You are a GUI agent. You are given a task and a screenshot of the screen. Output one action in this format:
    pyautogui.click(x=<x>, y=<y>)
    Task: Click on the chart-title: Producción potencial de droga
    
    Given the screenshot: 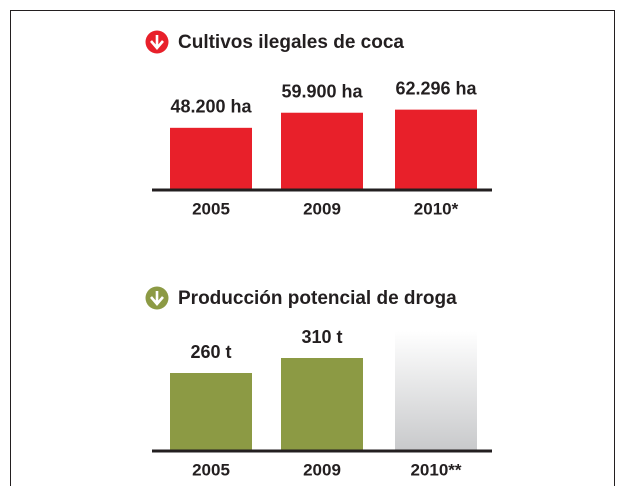 What is the action you would take?
    pyautogui.click(x=317, y=298)
    